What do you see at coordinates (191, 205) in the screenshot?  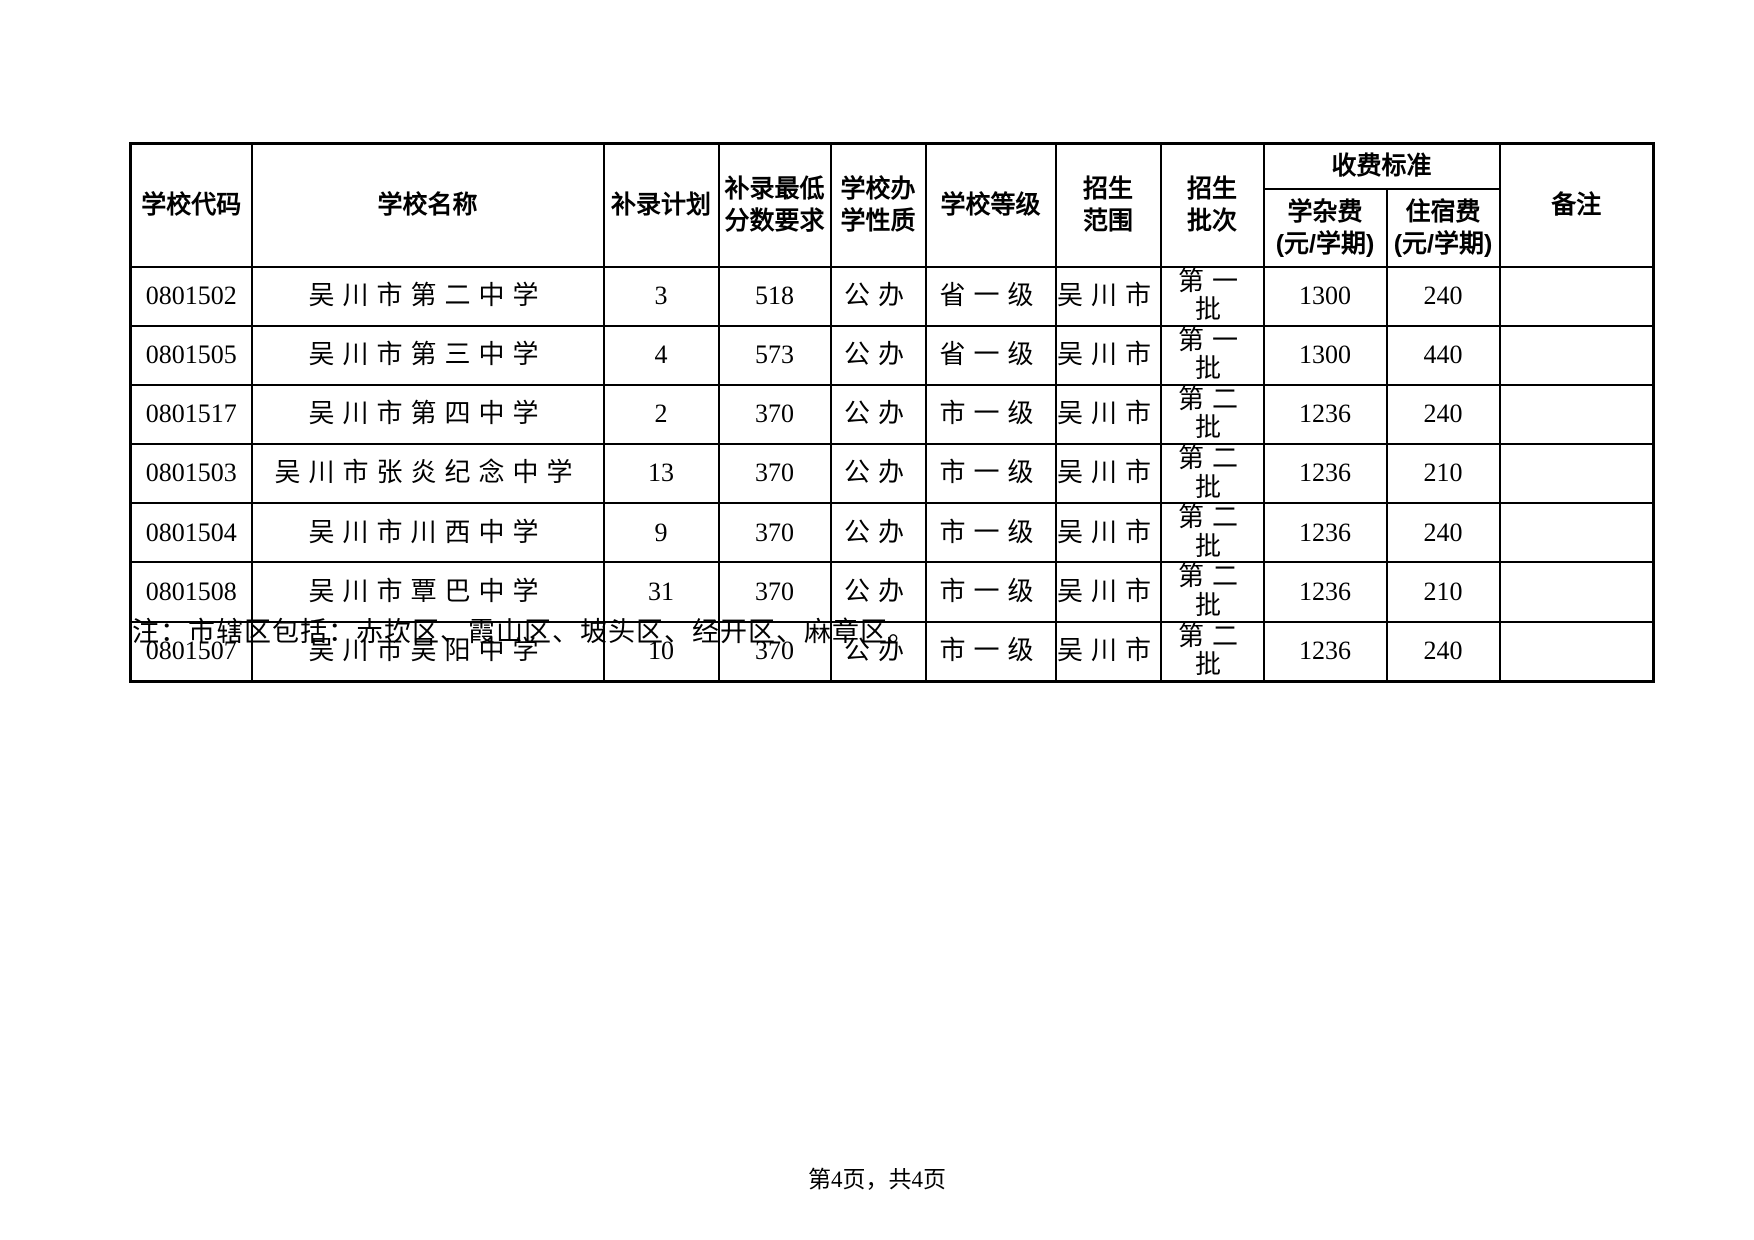 I see `col-header-school-code: 学校代码` at bounding box center [191, 205].